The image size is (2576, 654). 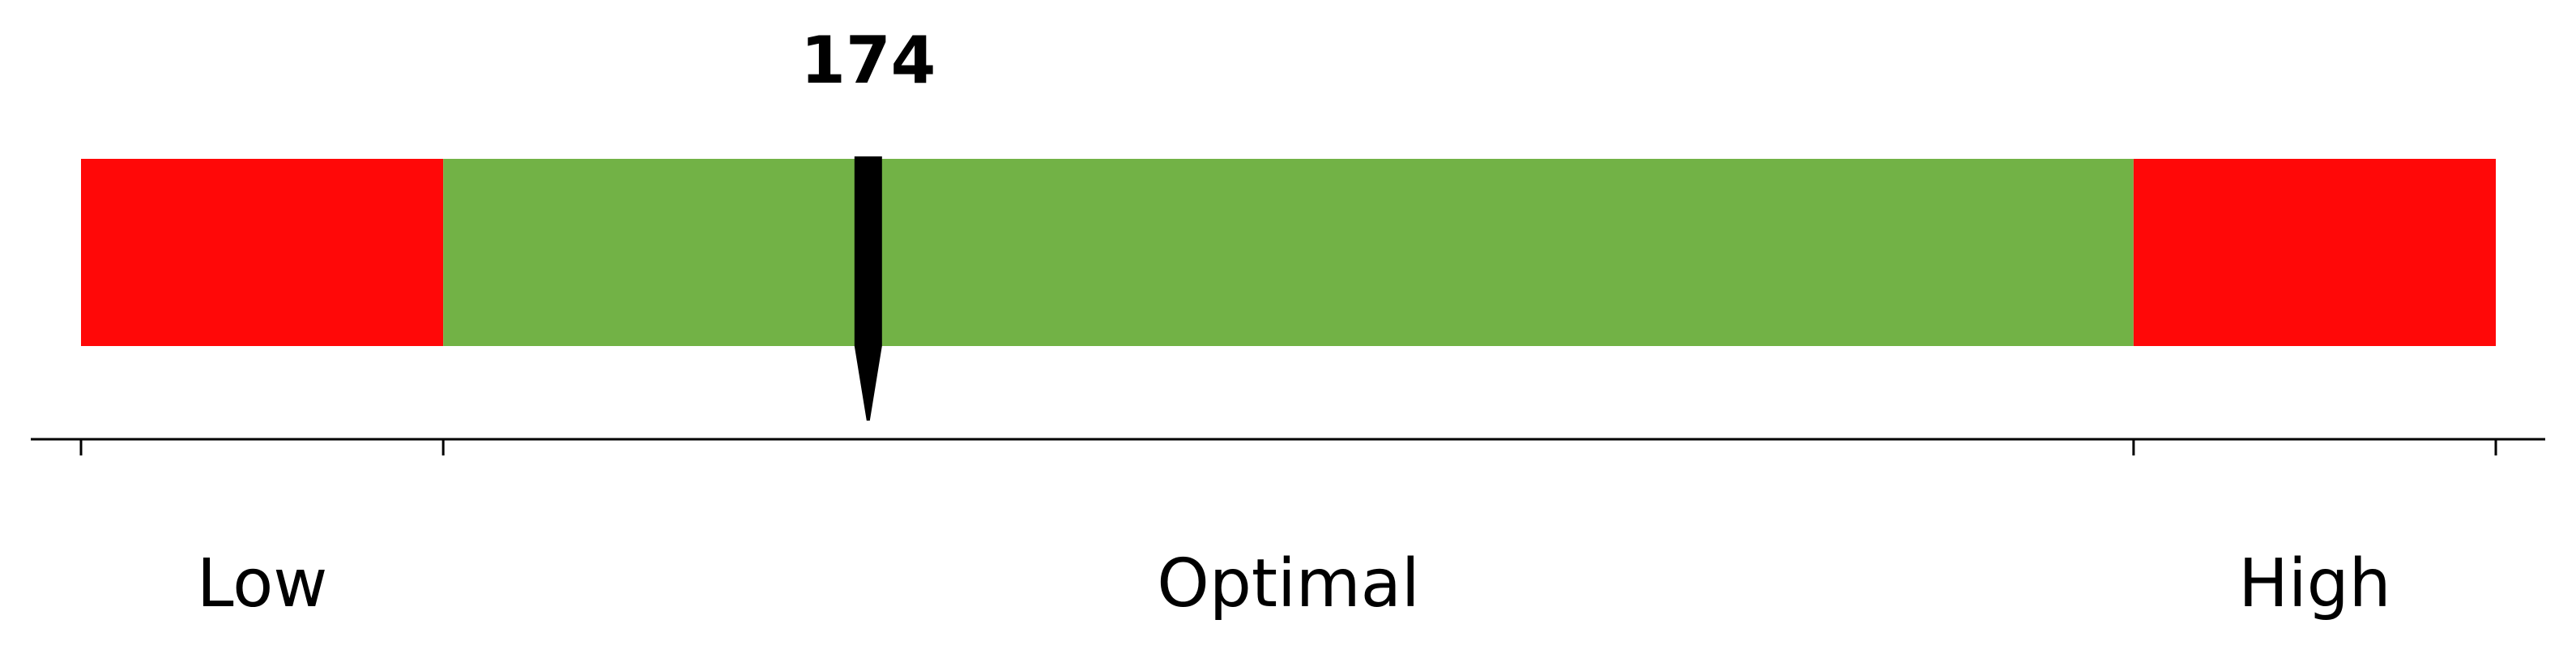 What do you see at coordinates (2315, 252) in the screenshot?
I see `zone-high` at bounding box center [2315, 252].